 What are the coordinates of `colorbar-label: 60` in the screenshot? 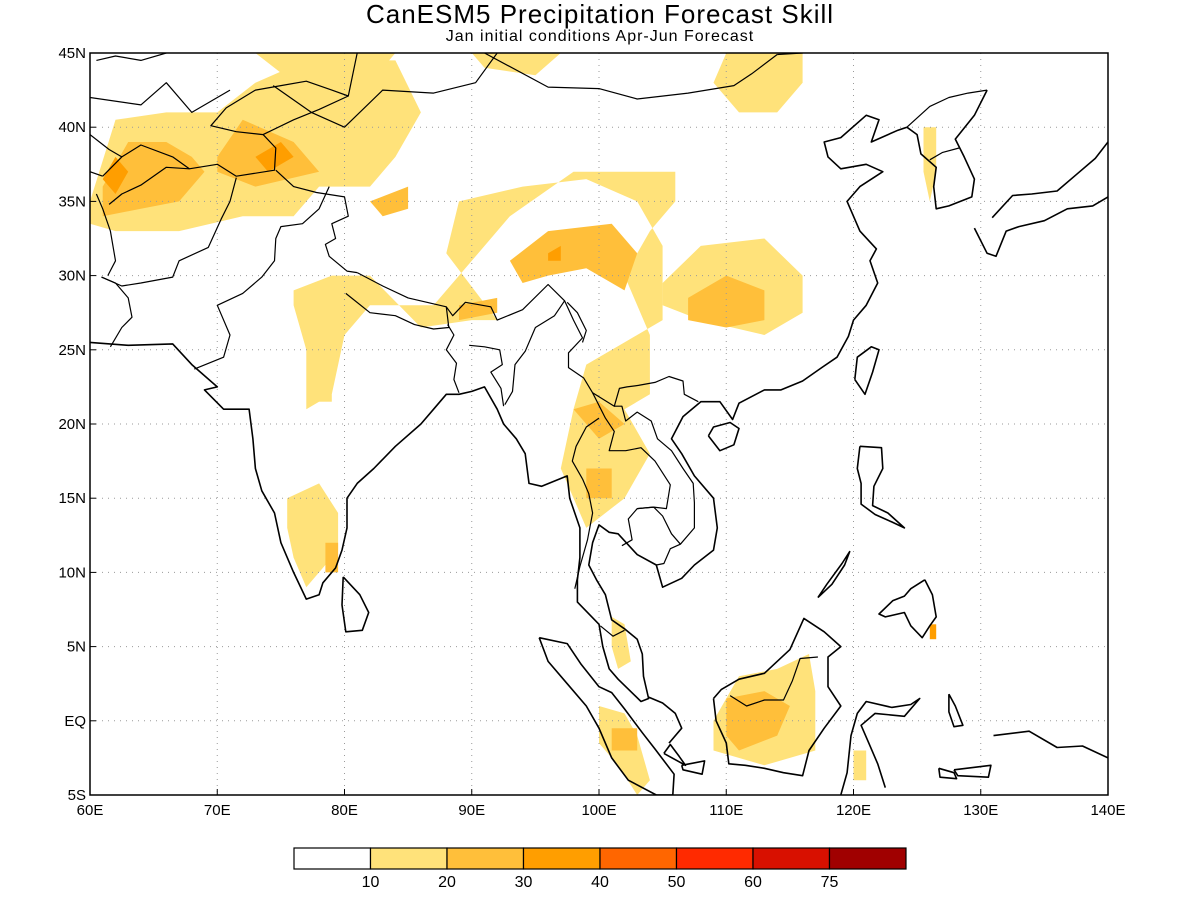 It's located at (753, 882).